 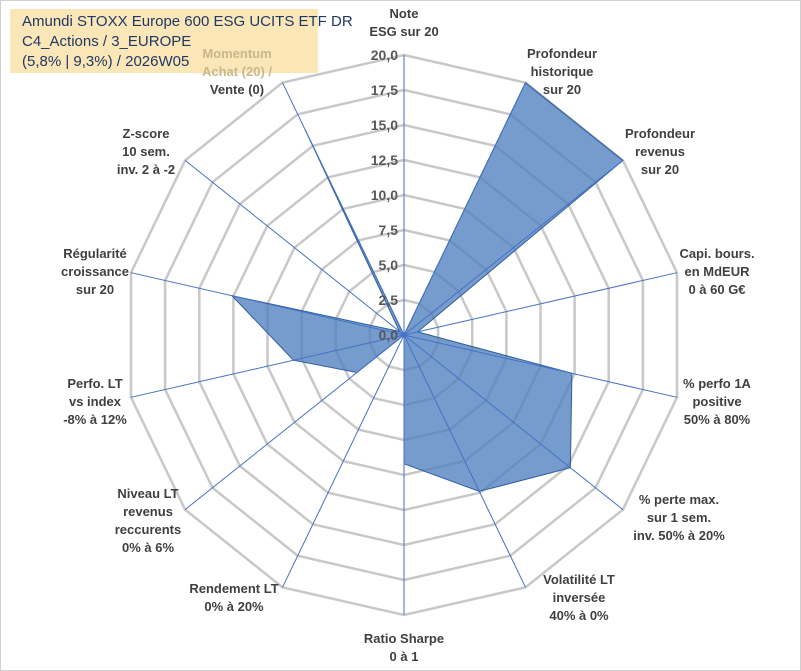 I want to click on axis-label: Achat (20) /, so click(x=237, y=71).